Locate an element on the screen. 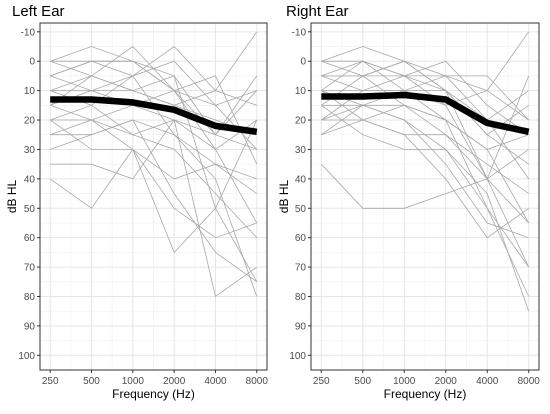 This screenshot has width=550, height=414. panel-title-left-ear: Left Ear is located at coordinates (38, 11).